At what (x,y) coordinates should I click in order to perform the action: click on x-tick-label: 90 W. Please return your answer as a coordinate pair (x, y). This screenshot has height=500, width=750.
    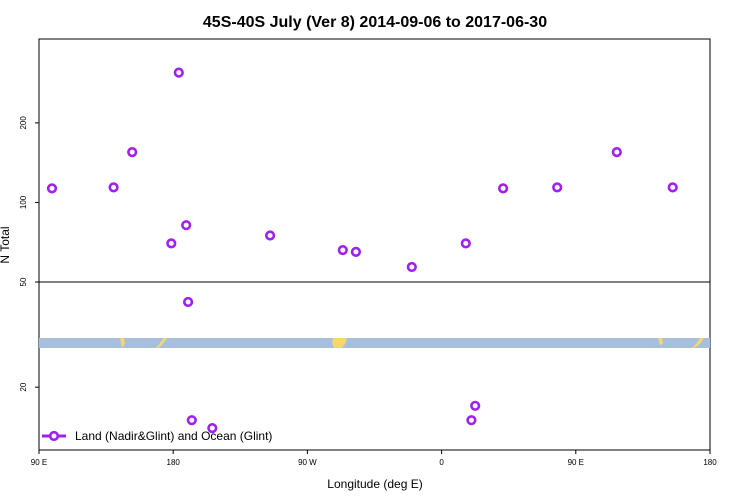
    Looking at the image, I should click on (307, 462).